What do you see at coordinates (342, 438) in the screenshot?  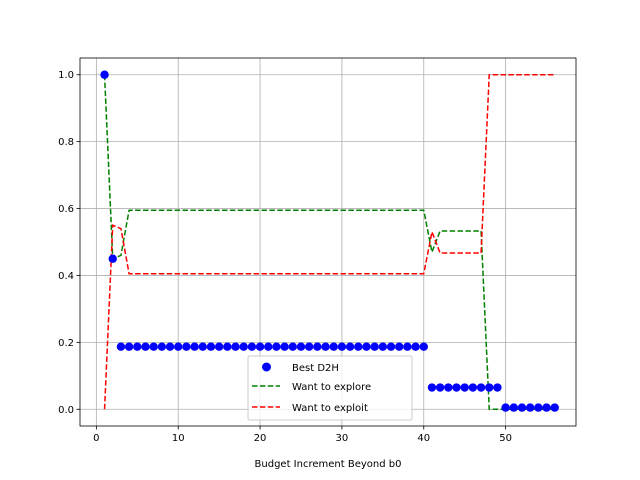 I see `x-tick-label: 30` at bounding box center [342, 438].